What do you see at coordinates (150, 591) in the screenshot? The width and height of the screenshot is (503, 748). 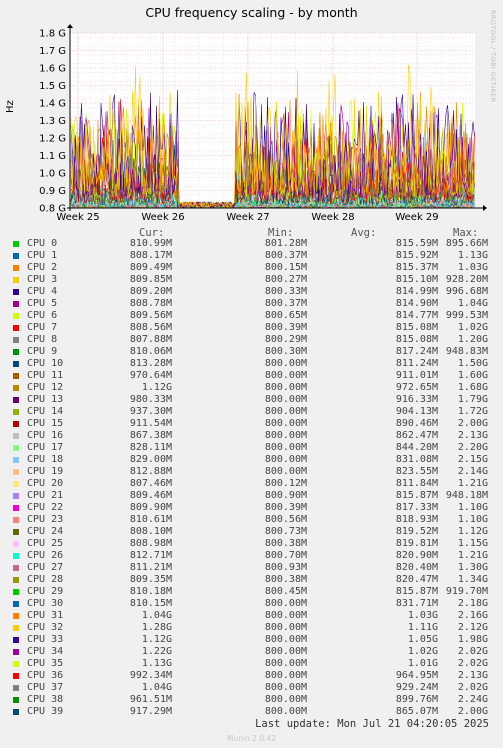 I see `legend-cur-value: 810.18M` at bounding box center [150, 591].